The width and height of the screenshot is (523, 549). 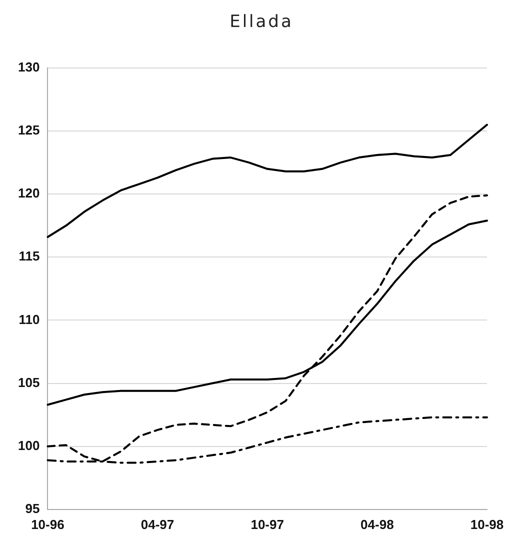 What do you see at coordinates (29, 382) in the screenshot?
I see `y-tick-label: 105` at bounding box center [29, 382].